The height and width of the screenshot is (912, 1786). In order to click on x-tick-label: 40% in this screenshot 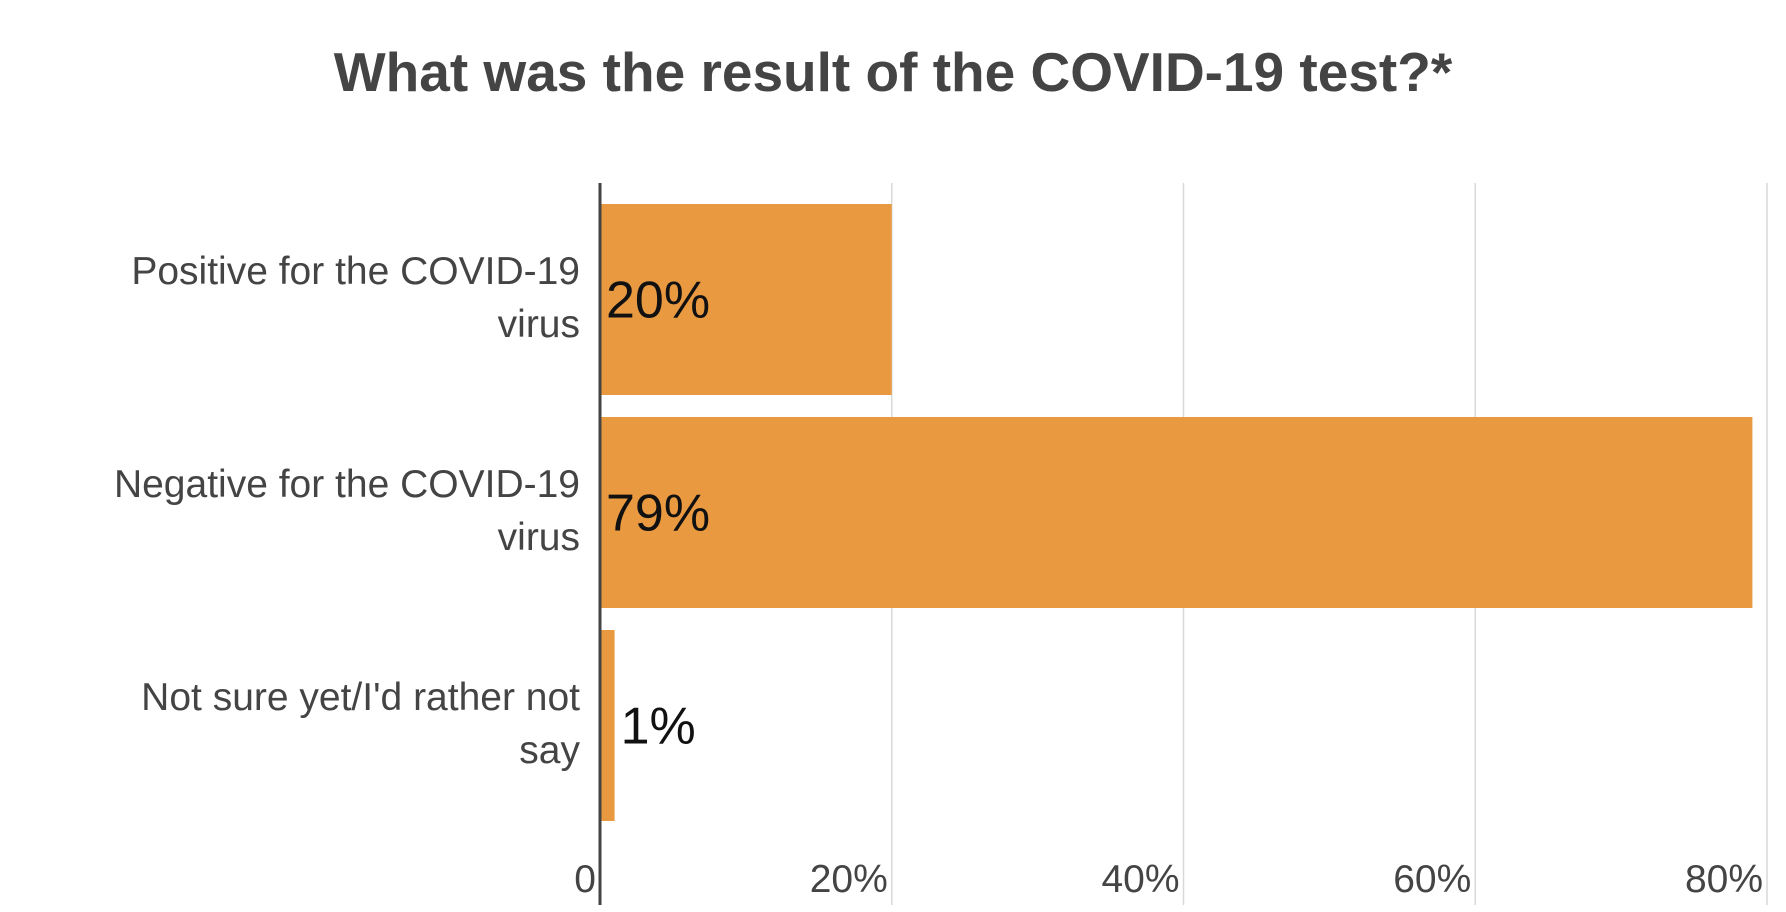, I will do `click(1140, 879)`.